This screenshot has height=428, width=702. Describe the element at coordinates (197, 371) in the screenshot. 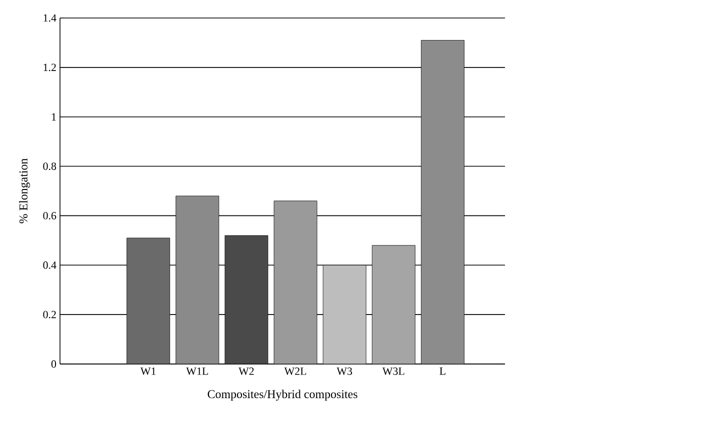

I see `x-tick-label: W1L` at that location.